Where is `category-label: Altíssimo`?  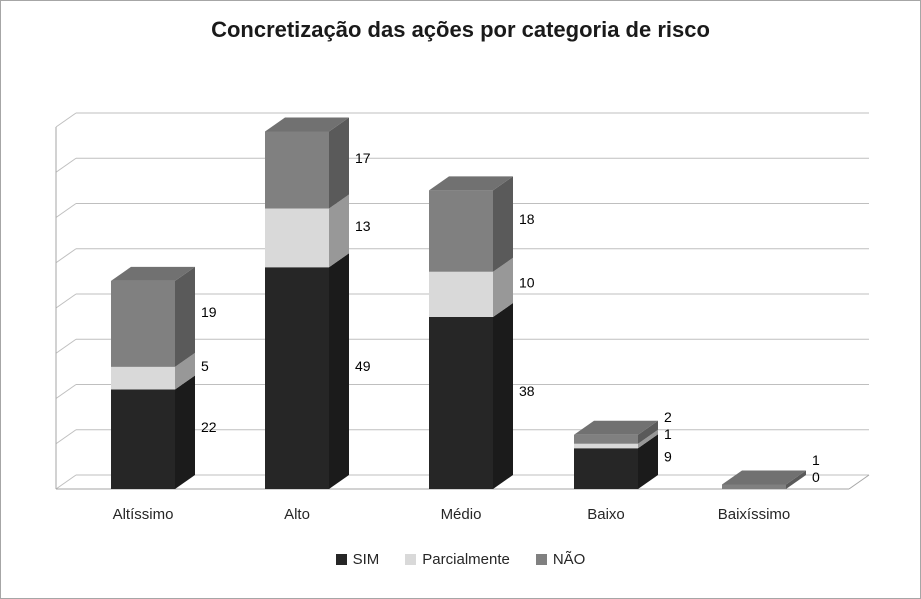 category-label: Altíssimo is located at coordinates (143, 514).